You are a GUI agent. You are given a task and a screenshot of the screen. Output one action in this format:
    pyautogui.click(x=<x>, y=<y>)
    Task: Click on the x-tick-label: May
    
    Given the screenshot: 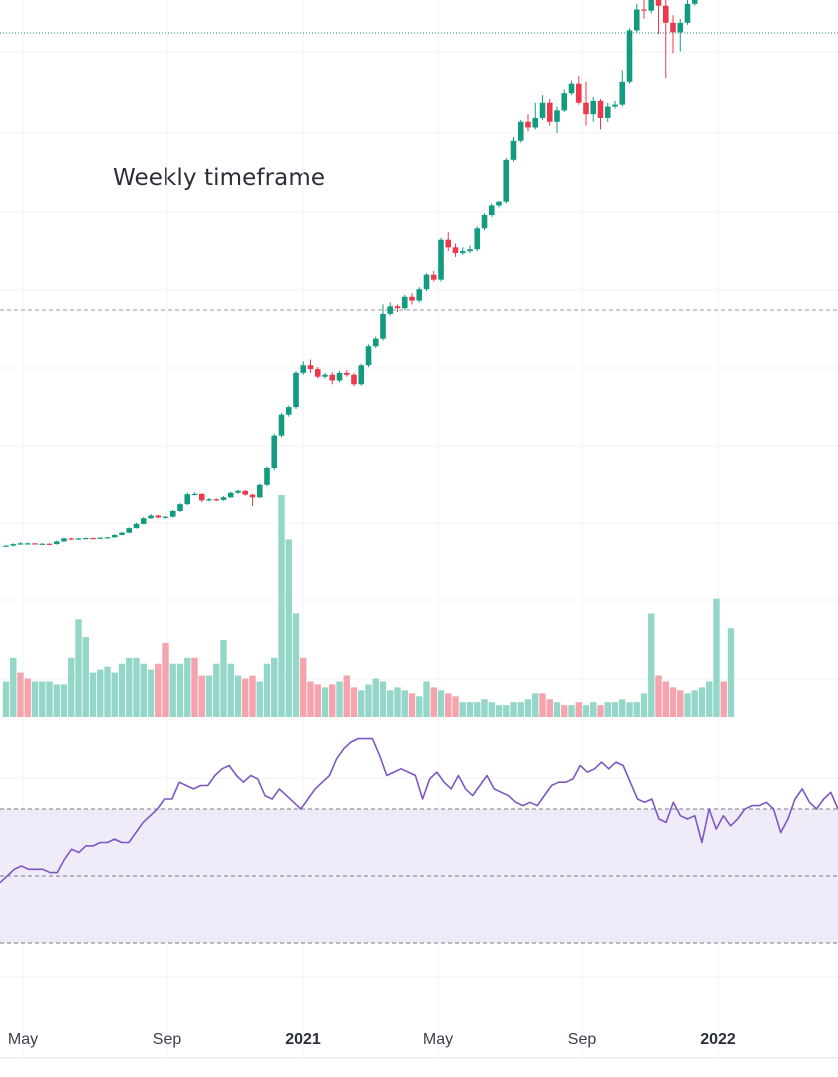 What is the action you would take?
    pyautogui.click(x=438, y=1039)
    